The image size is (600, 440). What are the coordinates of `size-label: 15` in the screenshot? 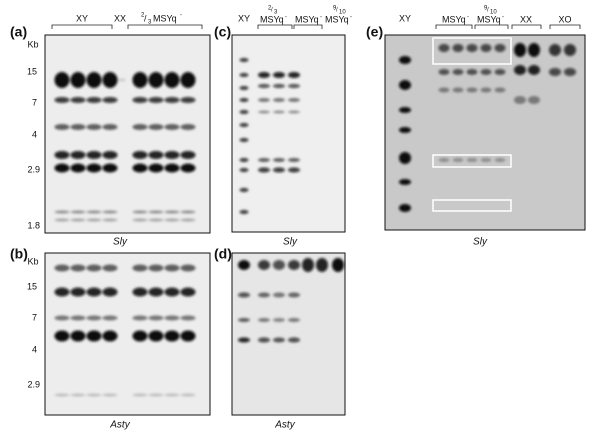 It's located at (32, 286).